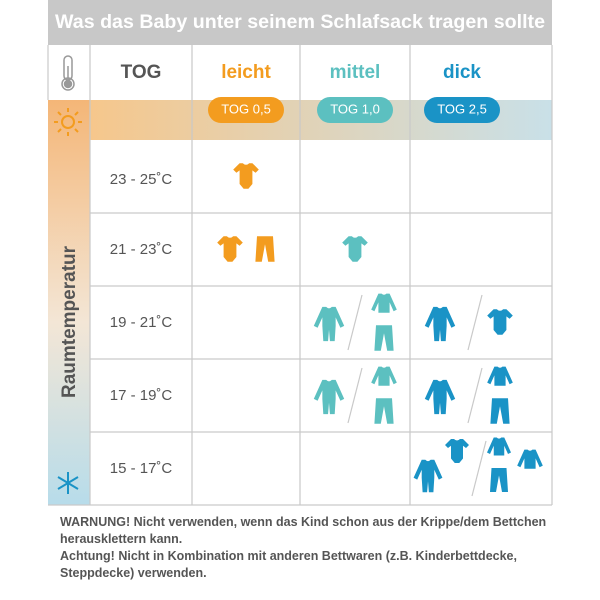  What do you see at coordinates (141, 179) in the screenshot?
I see `temperature-range: 23 - 25˚C` at bounding box center [141, 179].